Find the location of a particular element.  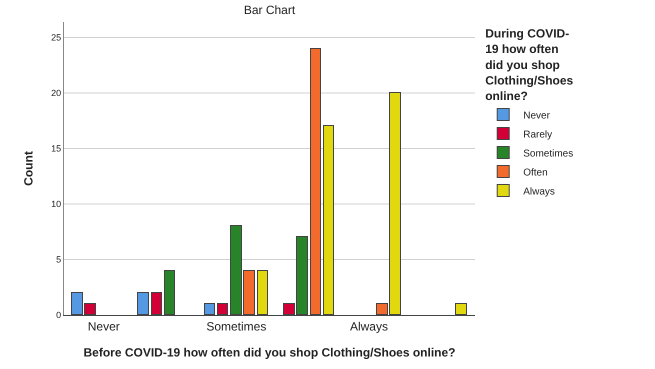

x-axis-title: Before COVID-19 how often did you shop Clothing/Shoes online? is located at coordinates (270, 352).